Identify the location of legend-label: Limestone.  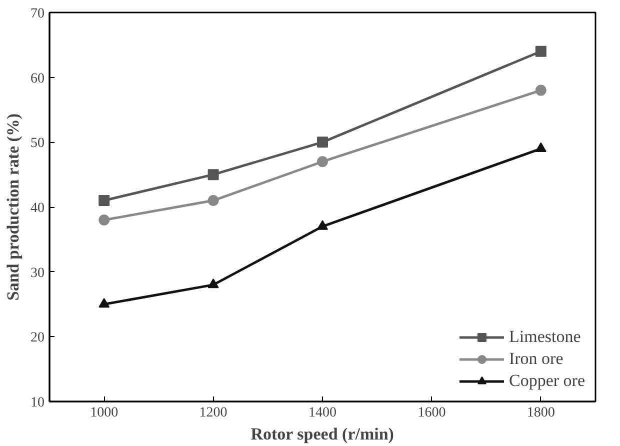
(544, 337).